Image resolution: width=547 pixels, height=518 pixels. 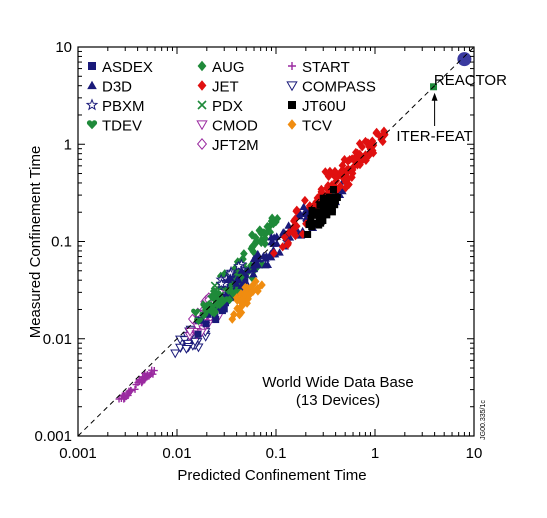 What do you see at coordinates (61, 242) in the screenshot?
I see `y-tick-label: 0.1` at bounding box center [61, 242].